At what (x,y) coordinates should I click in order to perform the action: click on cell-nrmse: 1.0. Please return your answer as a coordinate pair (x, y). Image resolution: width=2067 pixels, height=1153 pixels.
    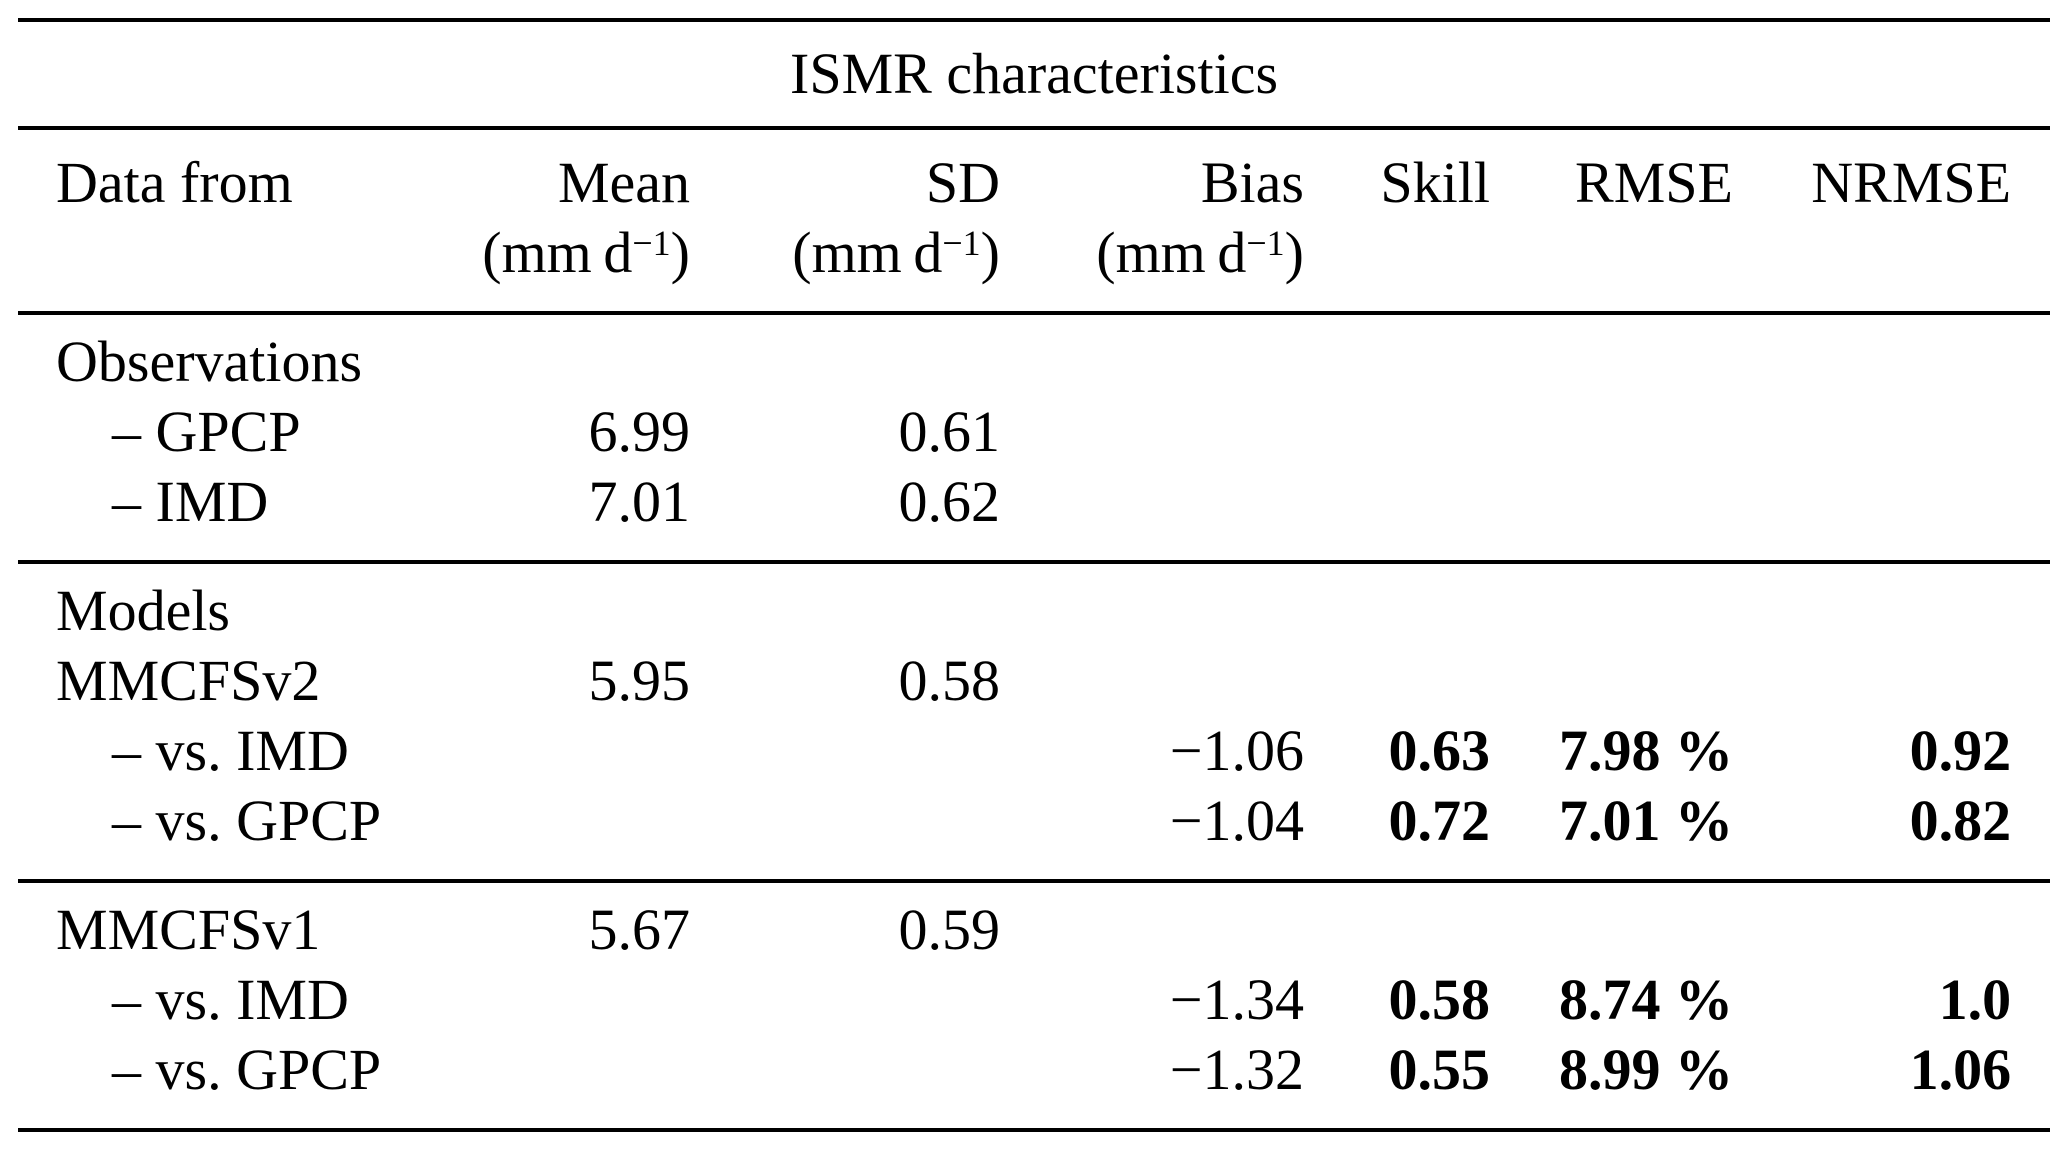
    Looking at the image, I should click on (1975, 999).